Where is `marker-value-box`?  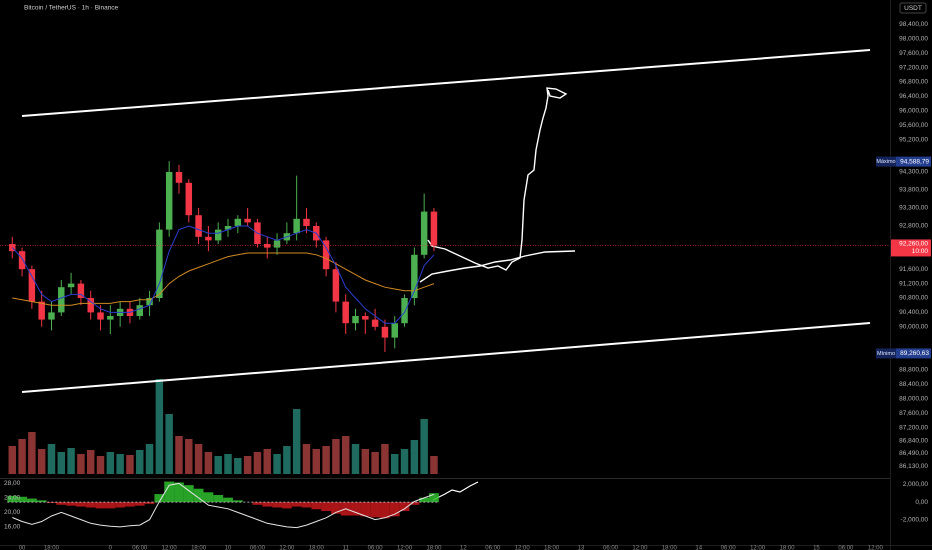
marker-value-box is located at coordinates (913, 353).